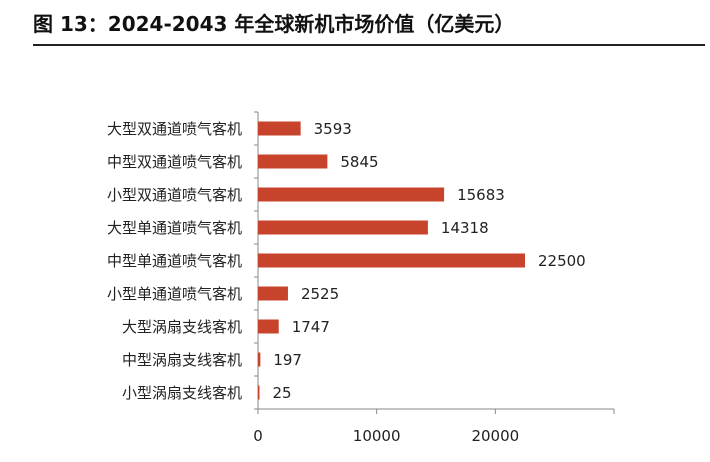 The image size is (710, 462). I want to click on x-tick-label: 20000, so click(495, 436).